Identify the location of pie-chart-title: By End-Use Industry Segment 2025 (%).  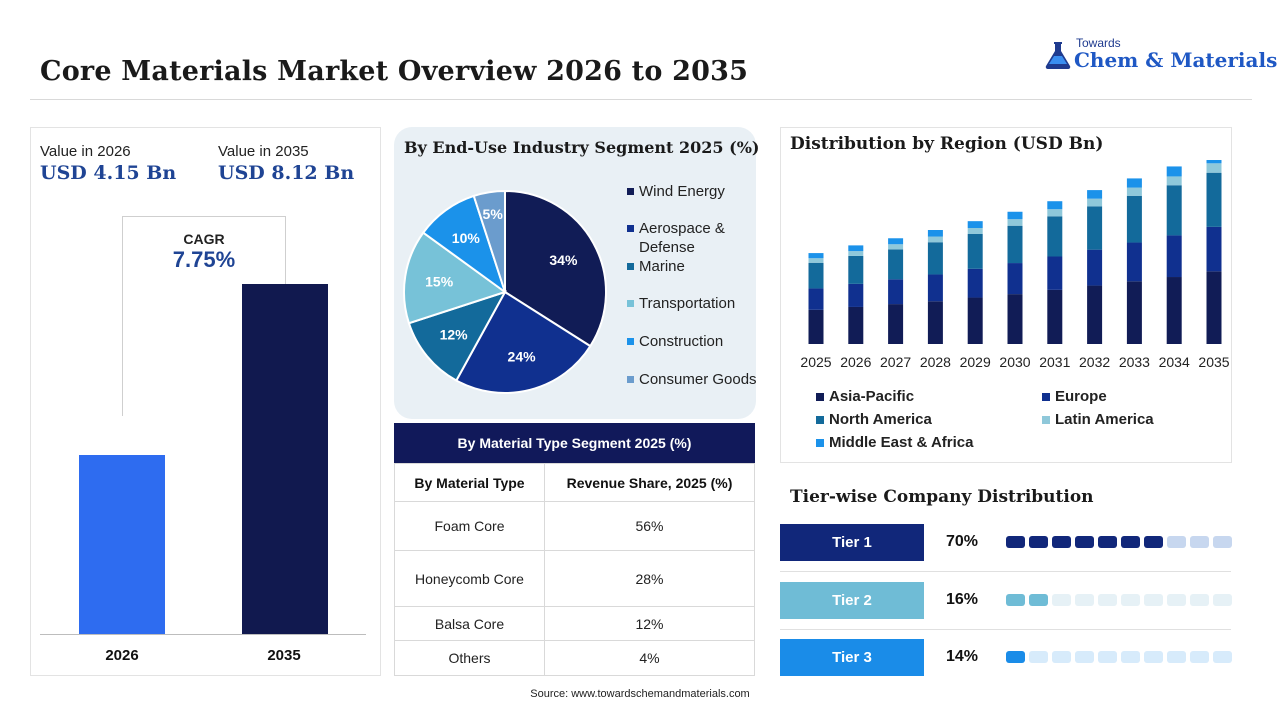
(582, 147).